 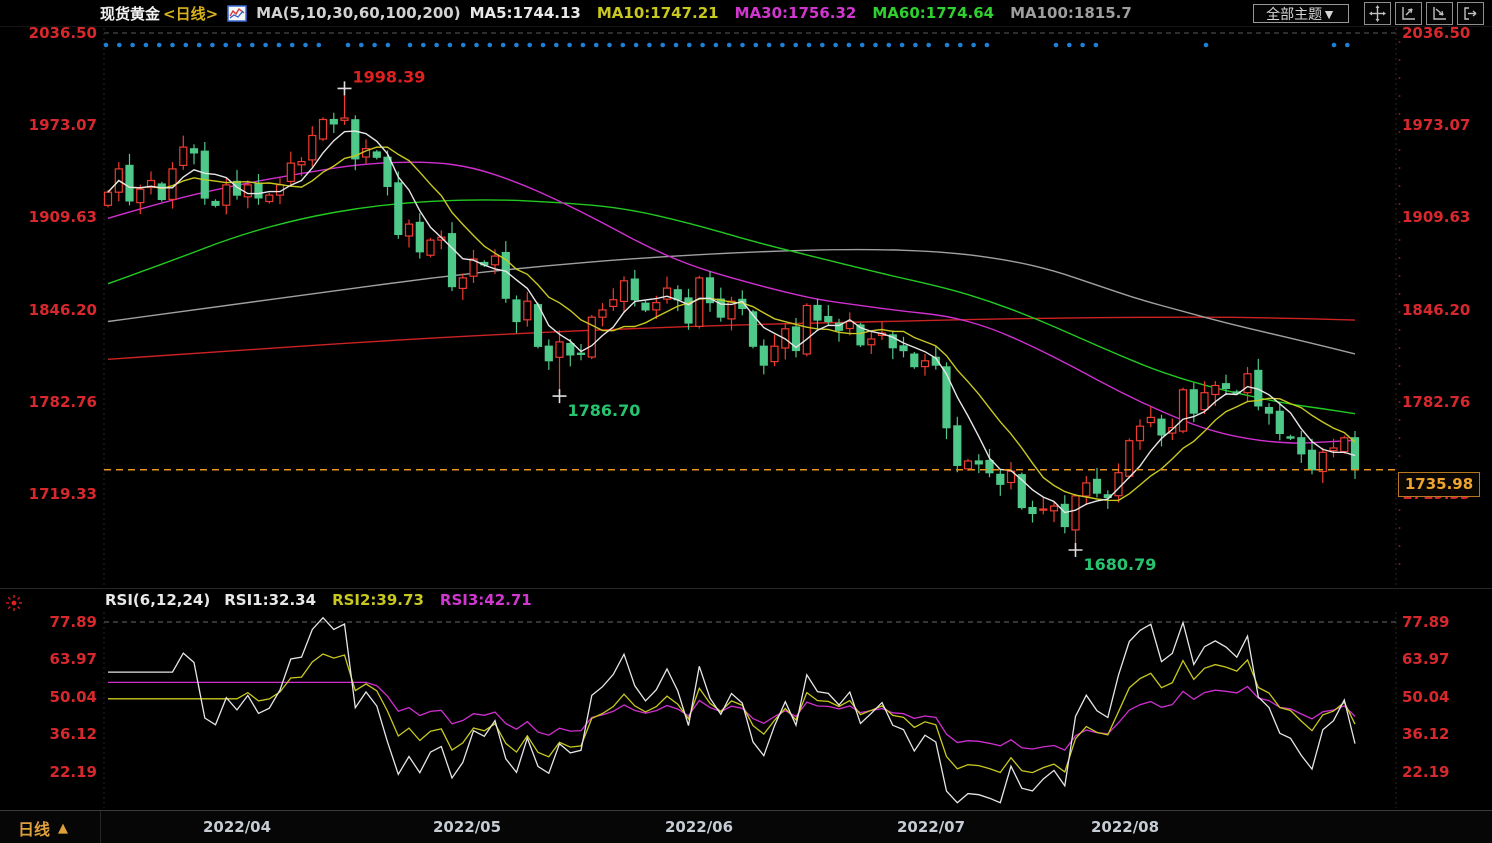 What do you see at coordinates (931, 827) in the screenshot?
I see `time-axis-label: 2022/07` at bounding box center [931, 827].